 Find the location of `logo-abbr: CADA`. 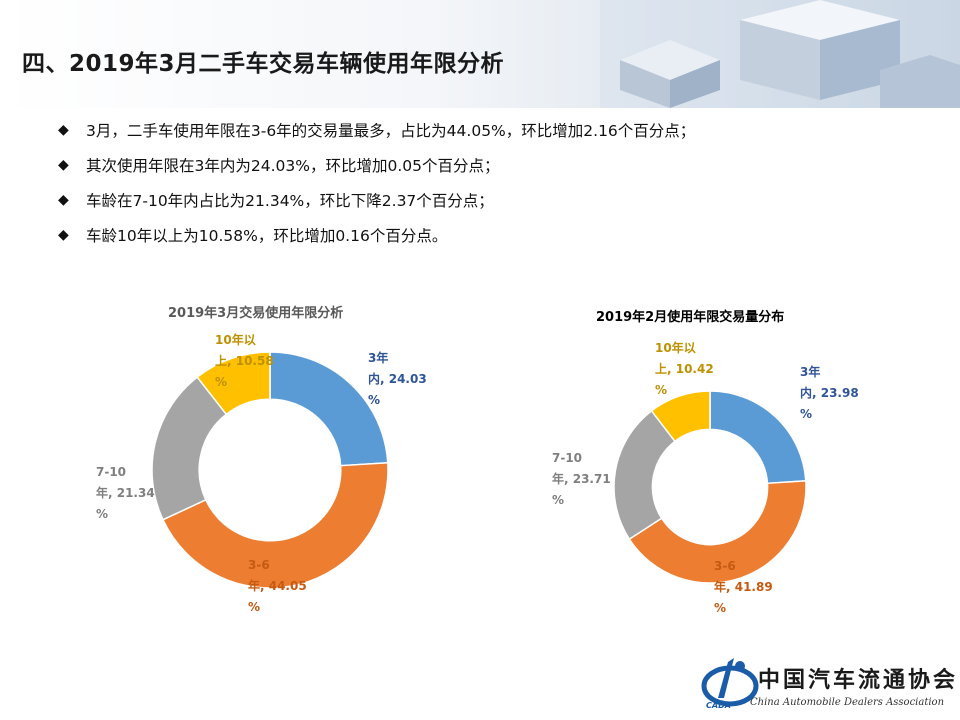

logo-abbr: CADA is located at coordinates (718, 705).